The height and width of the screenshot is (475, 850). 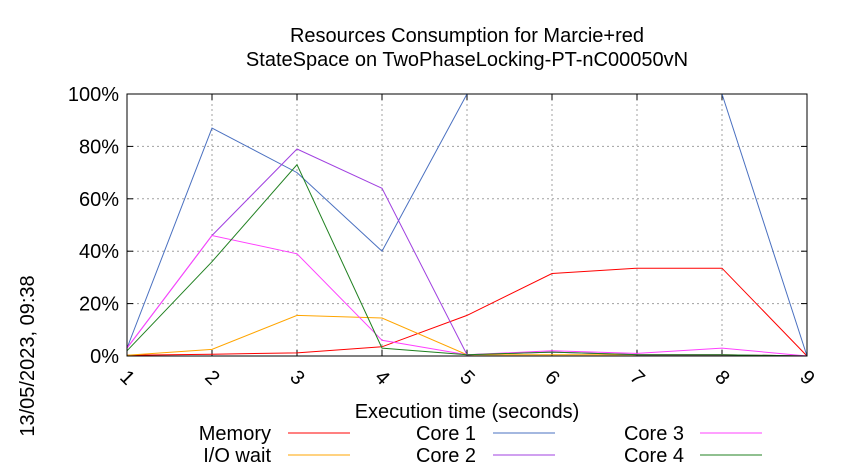 What do you see at coordinates (126, 377) in the screenshot?
I see `x-tick-label: 1` at bounding box center [126, 377].